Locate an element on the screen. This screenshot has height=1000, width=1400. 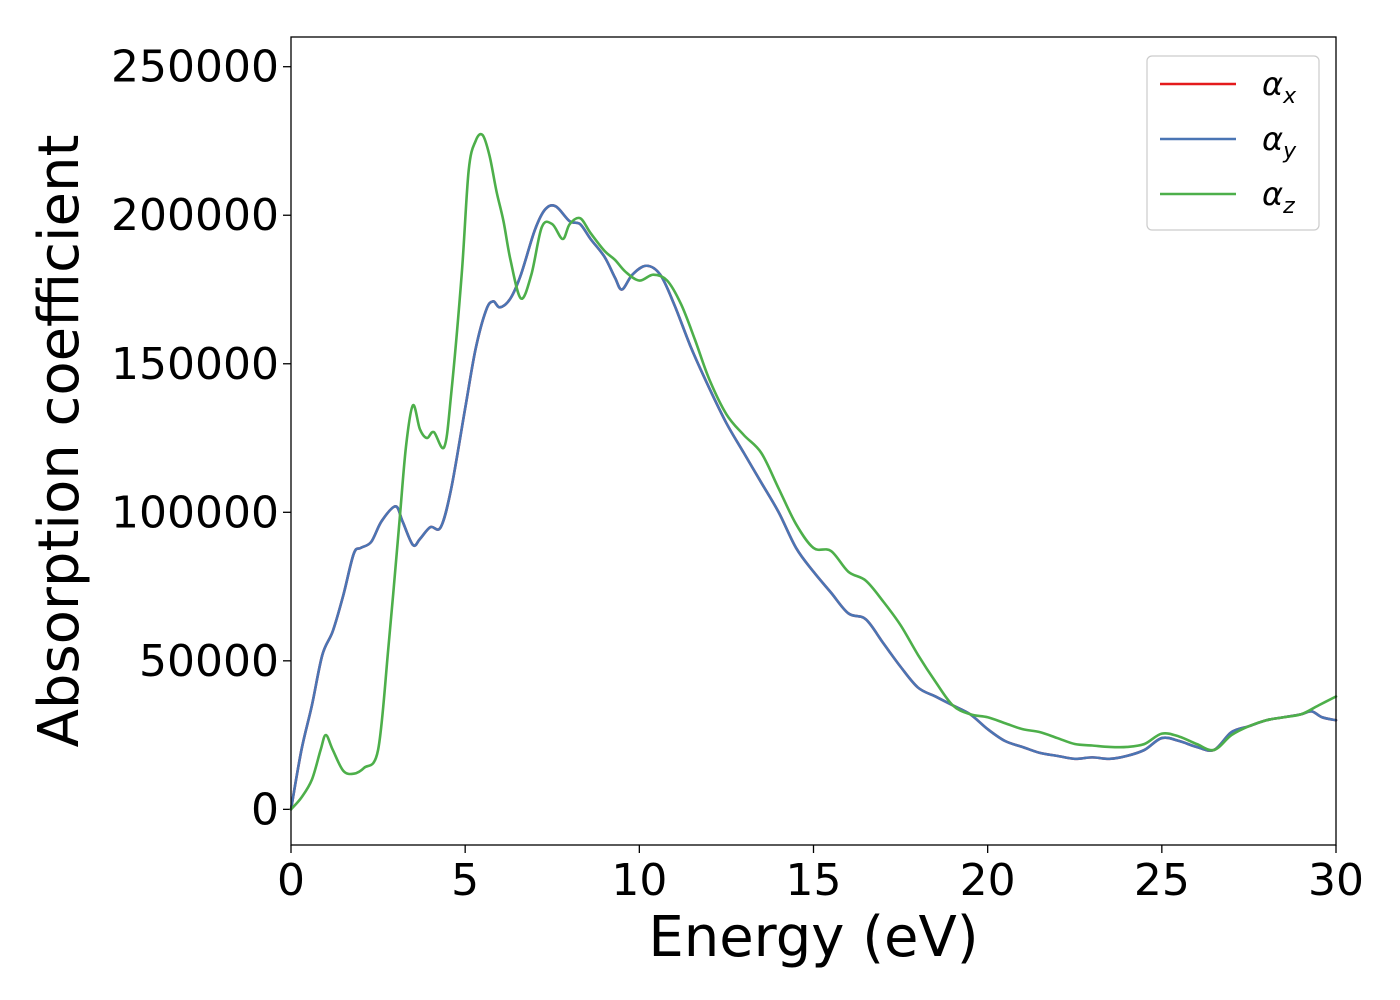
legend-item-y: αy is located at coordinates (1228, 142).